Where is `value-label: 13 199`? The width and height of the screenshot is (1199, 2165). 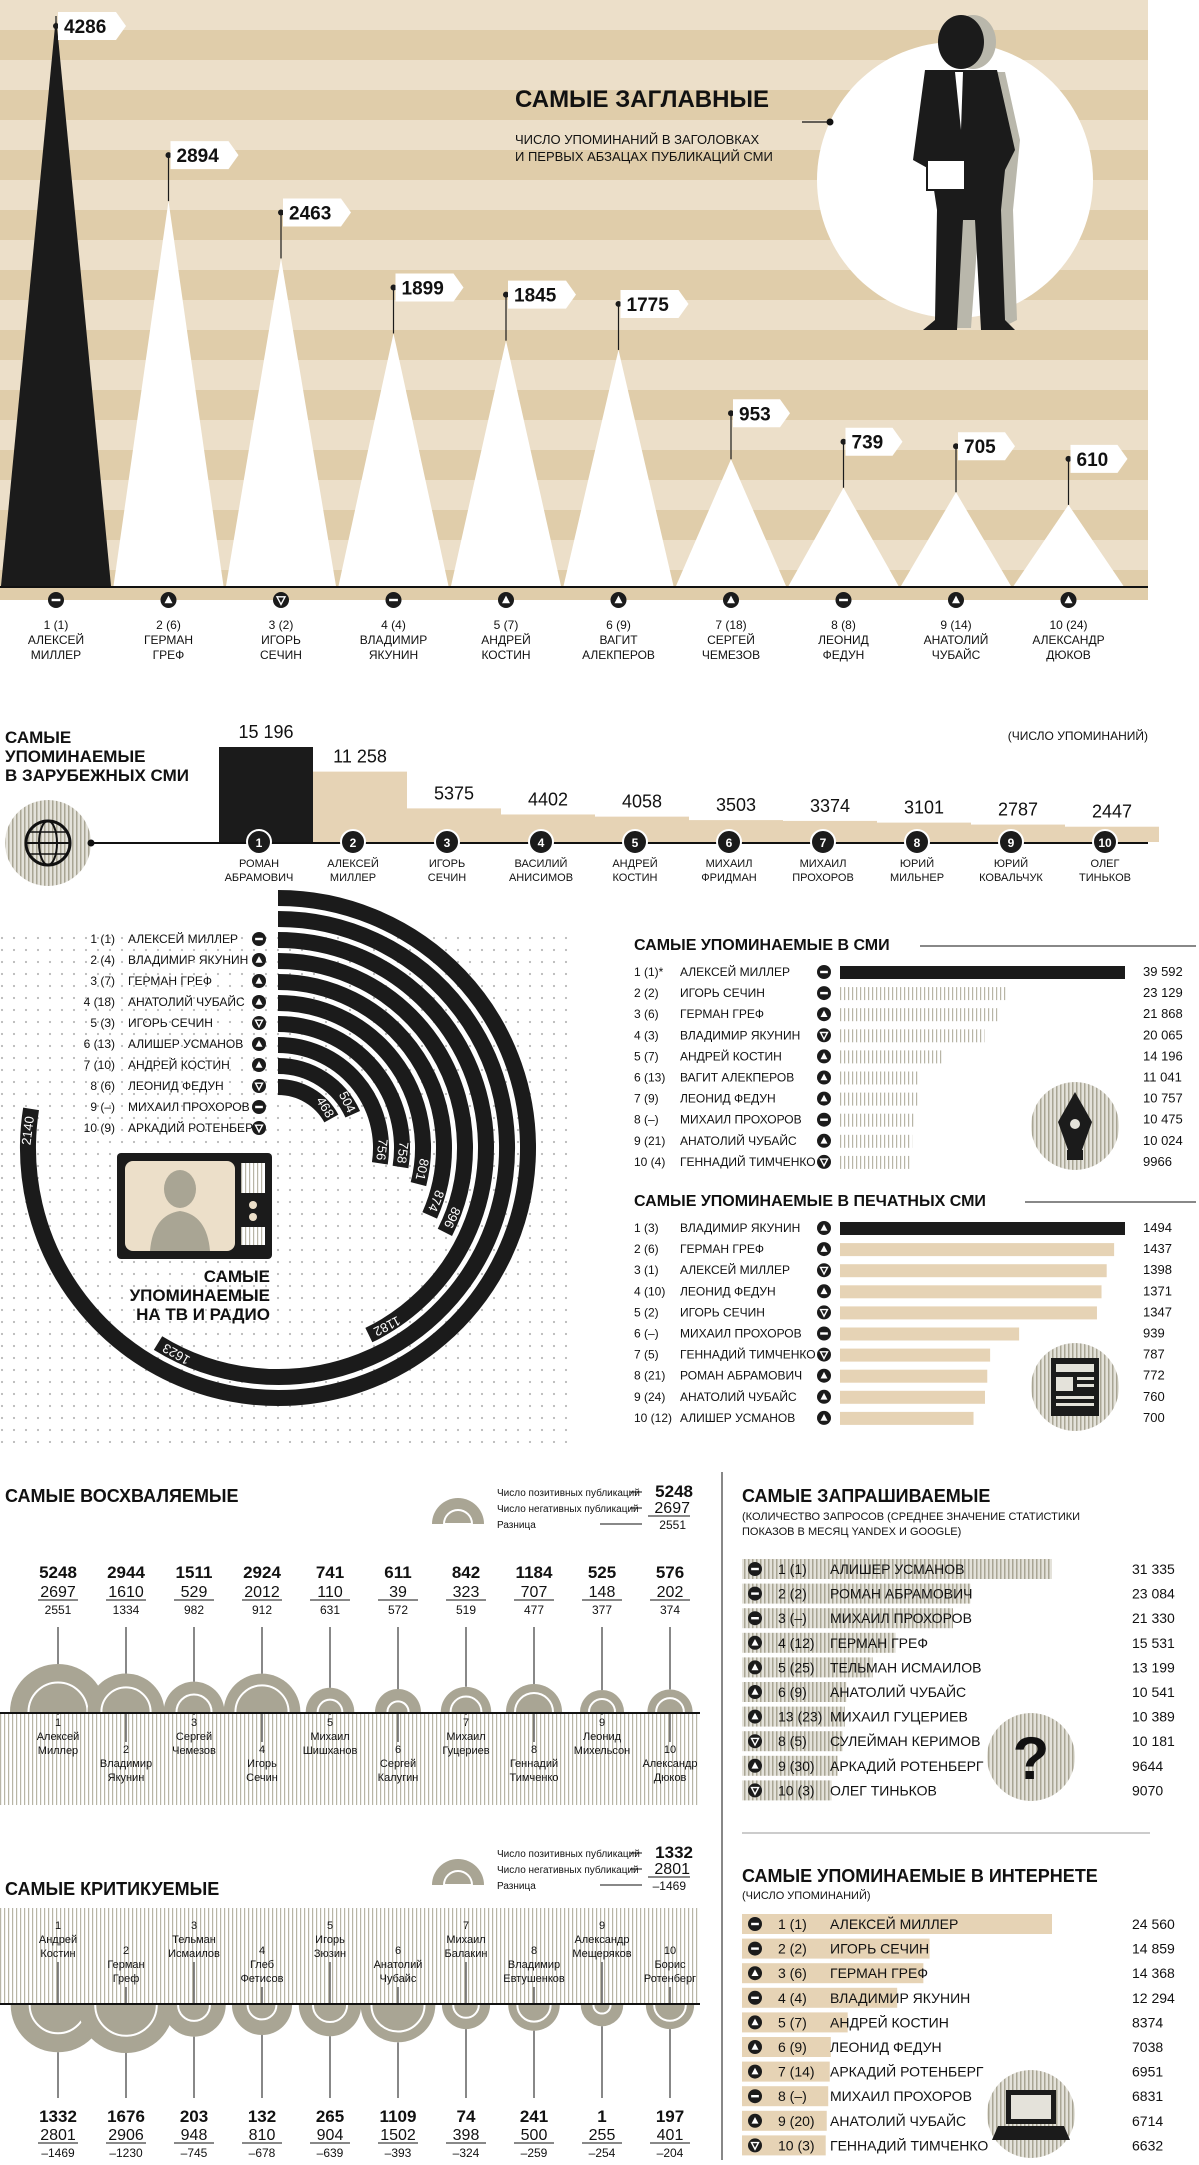 value-label: 13 199 is located at coordinates (1153, 1667).